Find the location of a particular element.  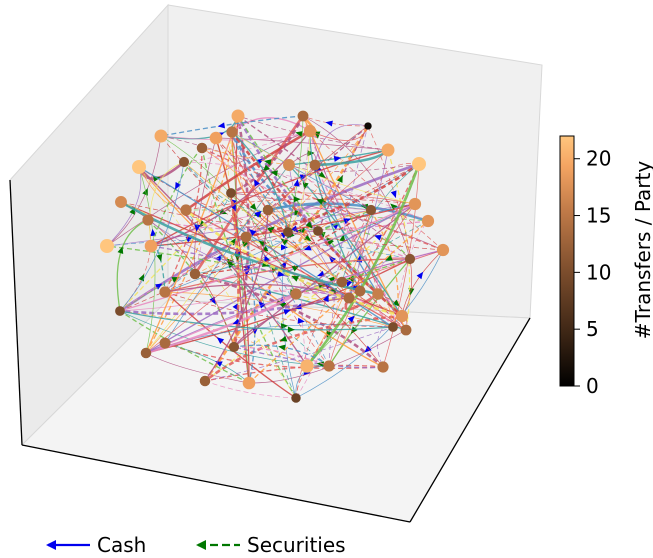

colorbar: 0 5 10 15 20 #Transfers / Party is located at coordinates (606, 266).